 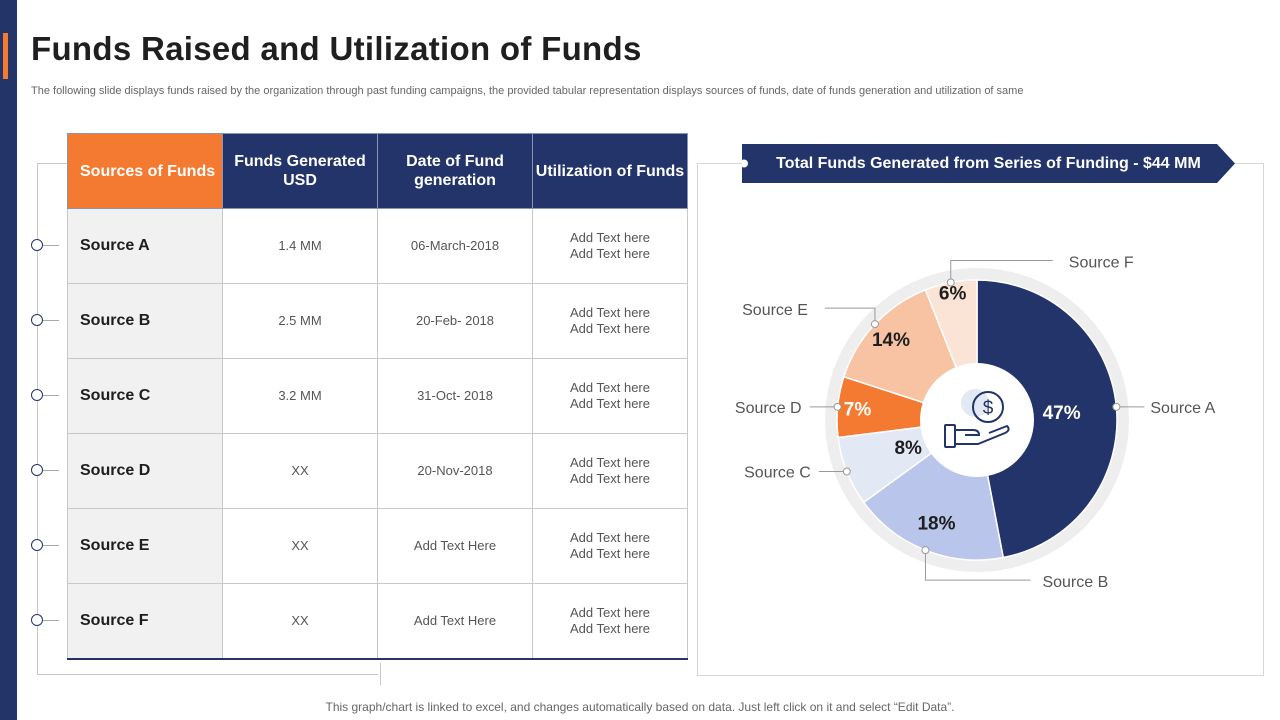 What do you see at coordinates (300, 321) in the screenshot?
I see `cell-funds: 2.5 MM` at bounding box center [300, 321].